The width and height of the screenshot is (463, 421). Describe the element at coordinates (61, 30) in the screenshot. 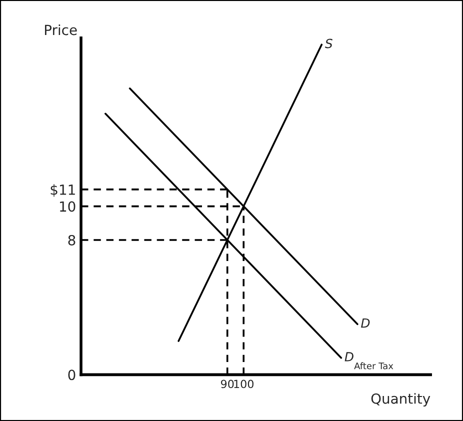

I see `y-axis-title: Price` at that location.